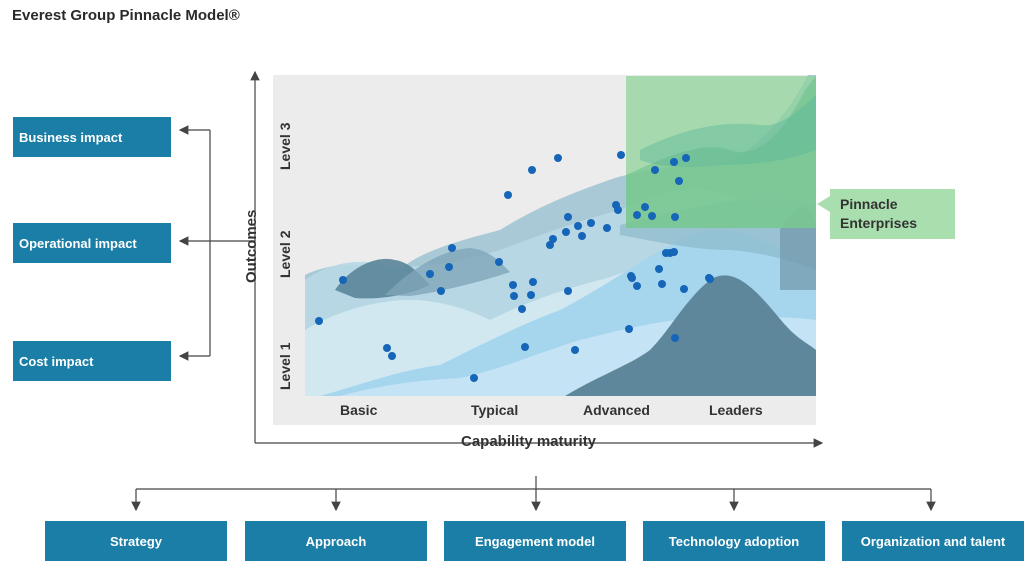 The height and width of the screenshot is (562, 1024). What do you see at coordinates (92, 361) in the screenshot?
I see `cost-impact-box: Cost impact` at bounding box center [92, 361].